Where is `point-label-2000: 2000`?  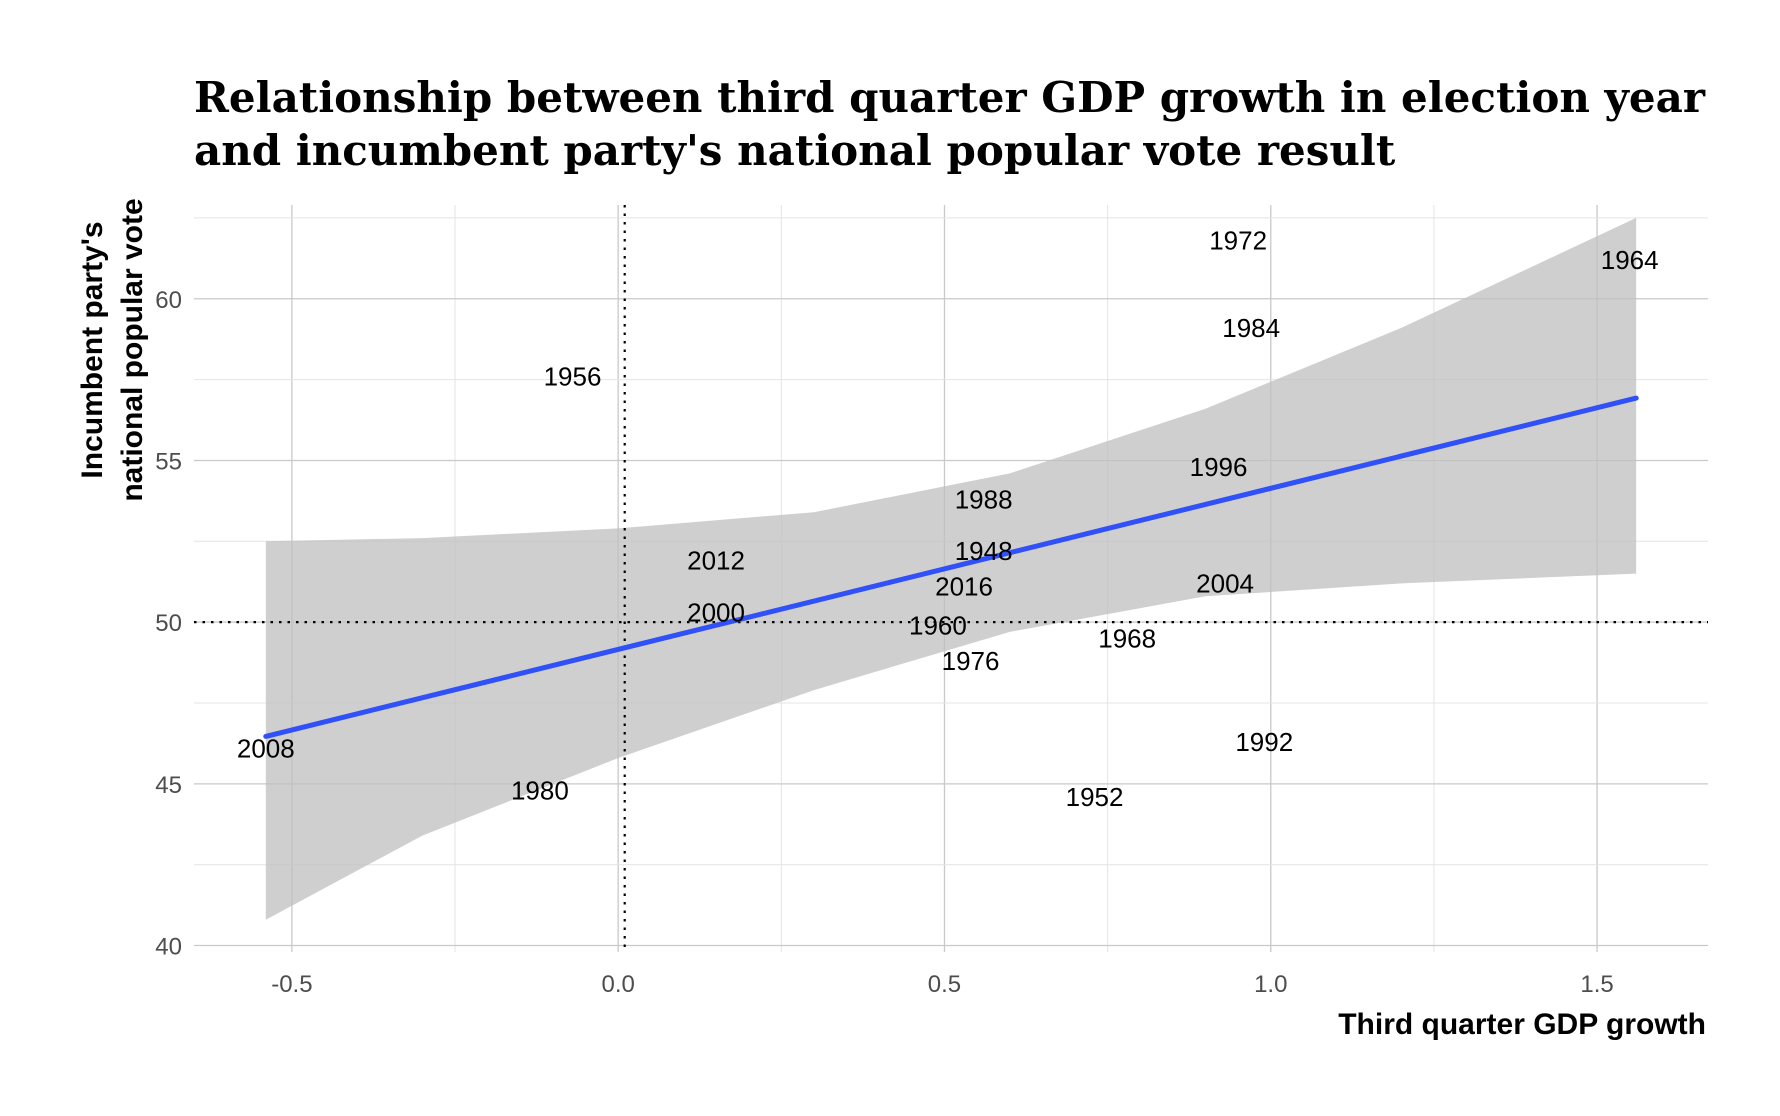 point-label-2000: 2000 is located at coordinates (716, 612).